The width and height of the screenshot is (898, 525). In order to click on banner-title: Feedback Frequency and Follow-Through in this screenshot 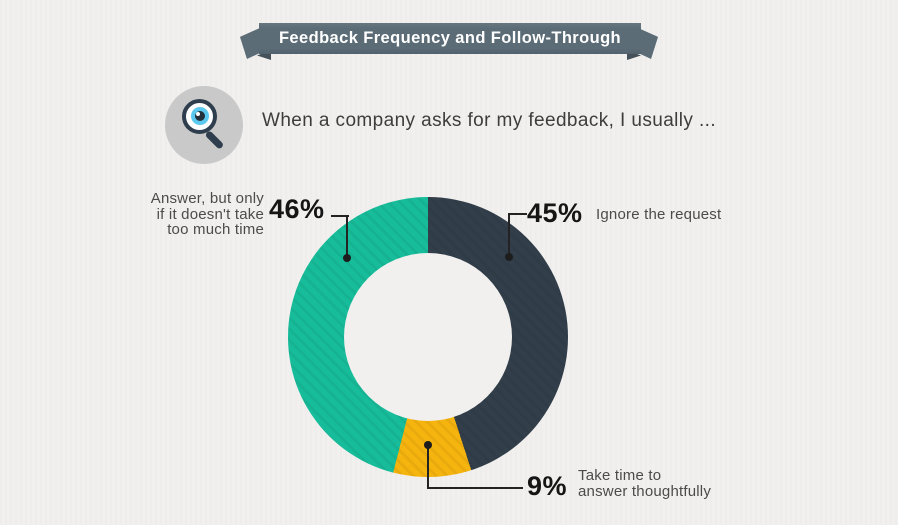, I will do `click(450, 38)`.